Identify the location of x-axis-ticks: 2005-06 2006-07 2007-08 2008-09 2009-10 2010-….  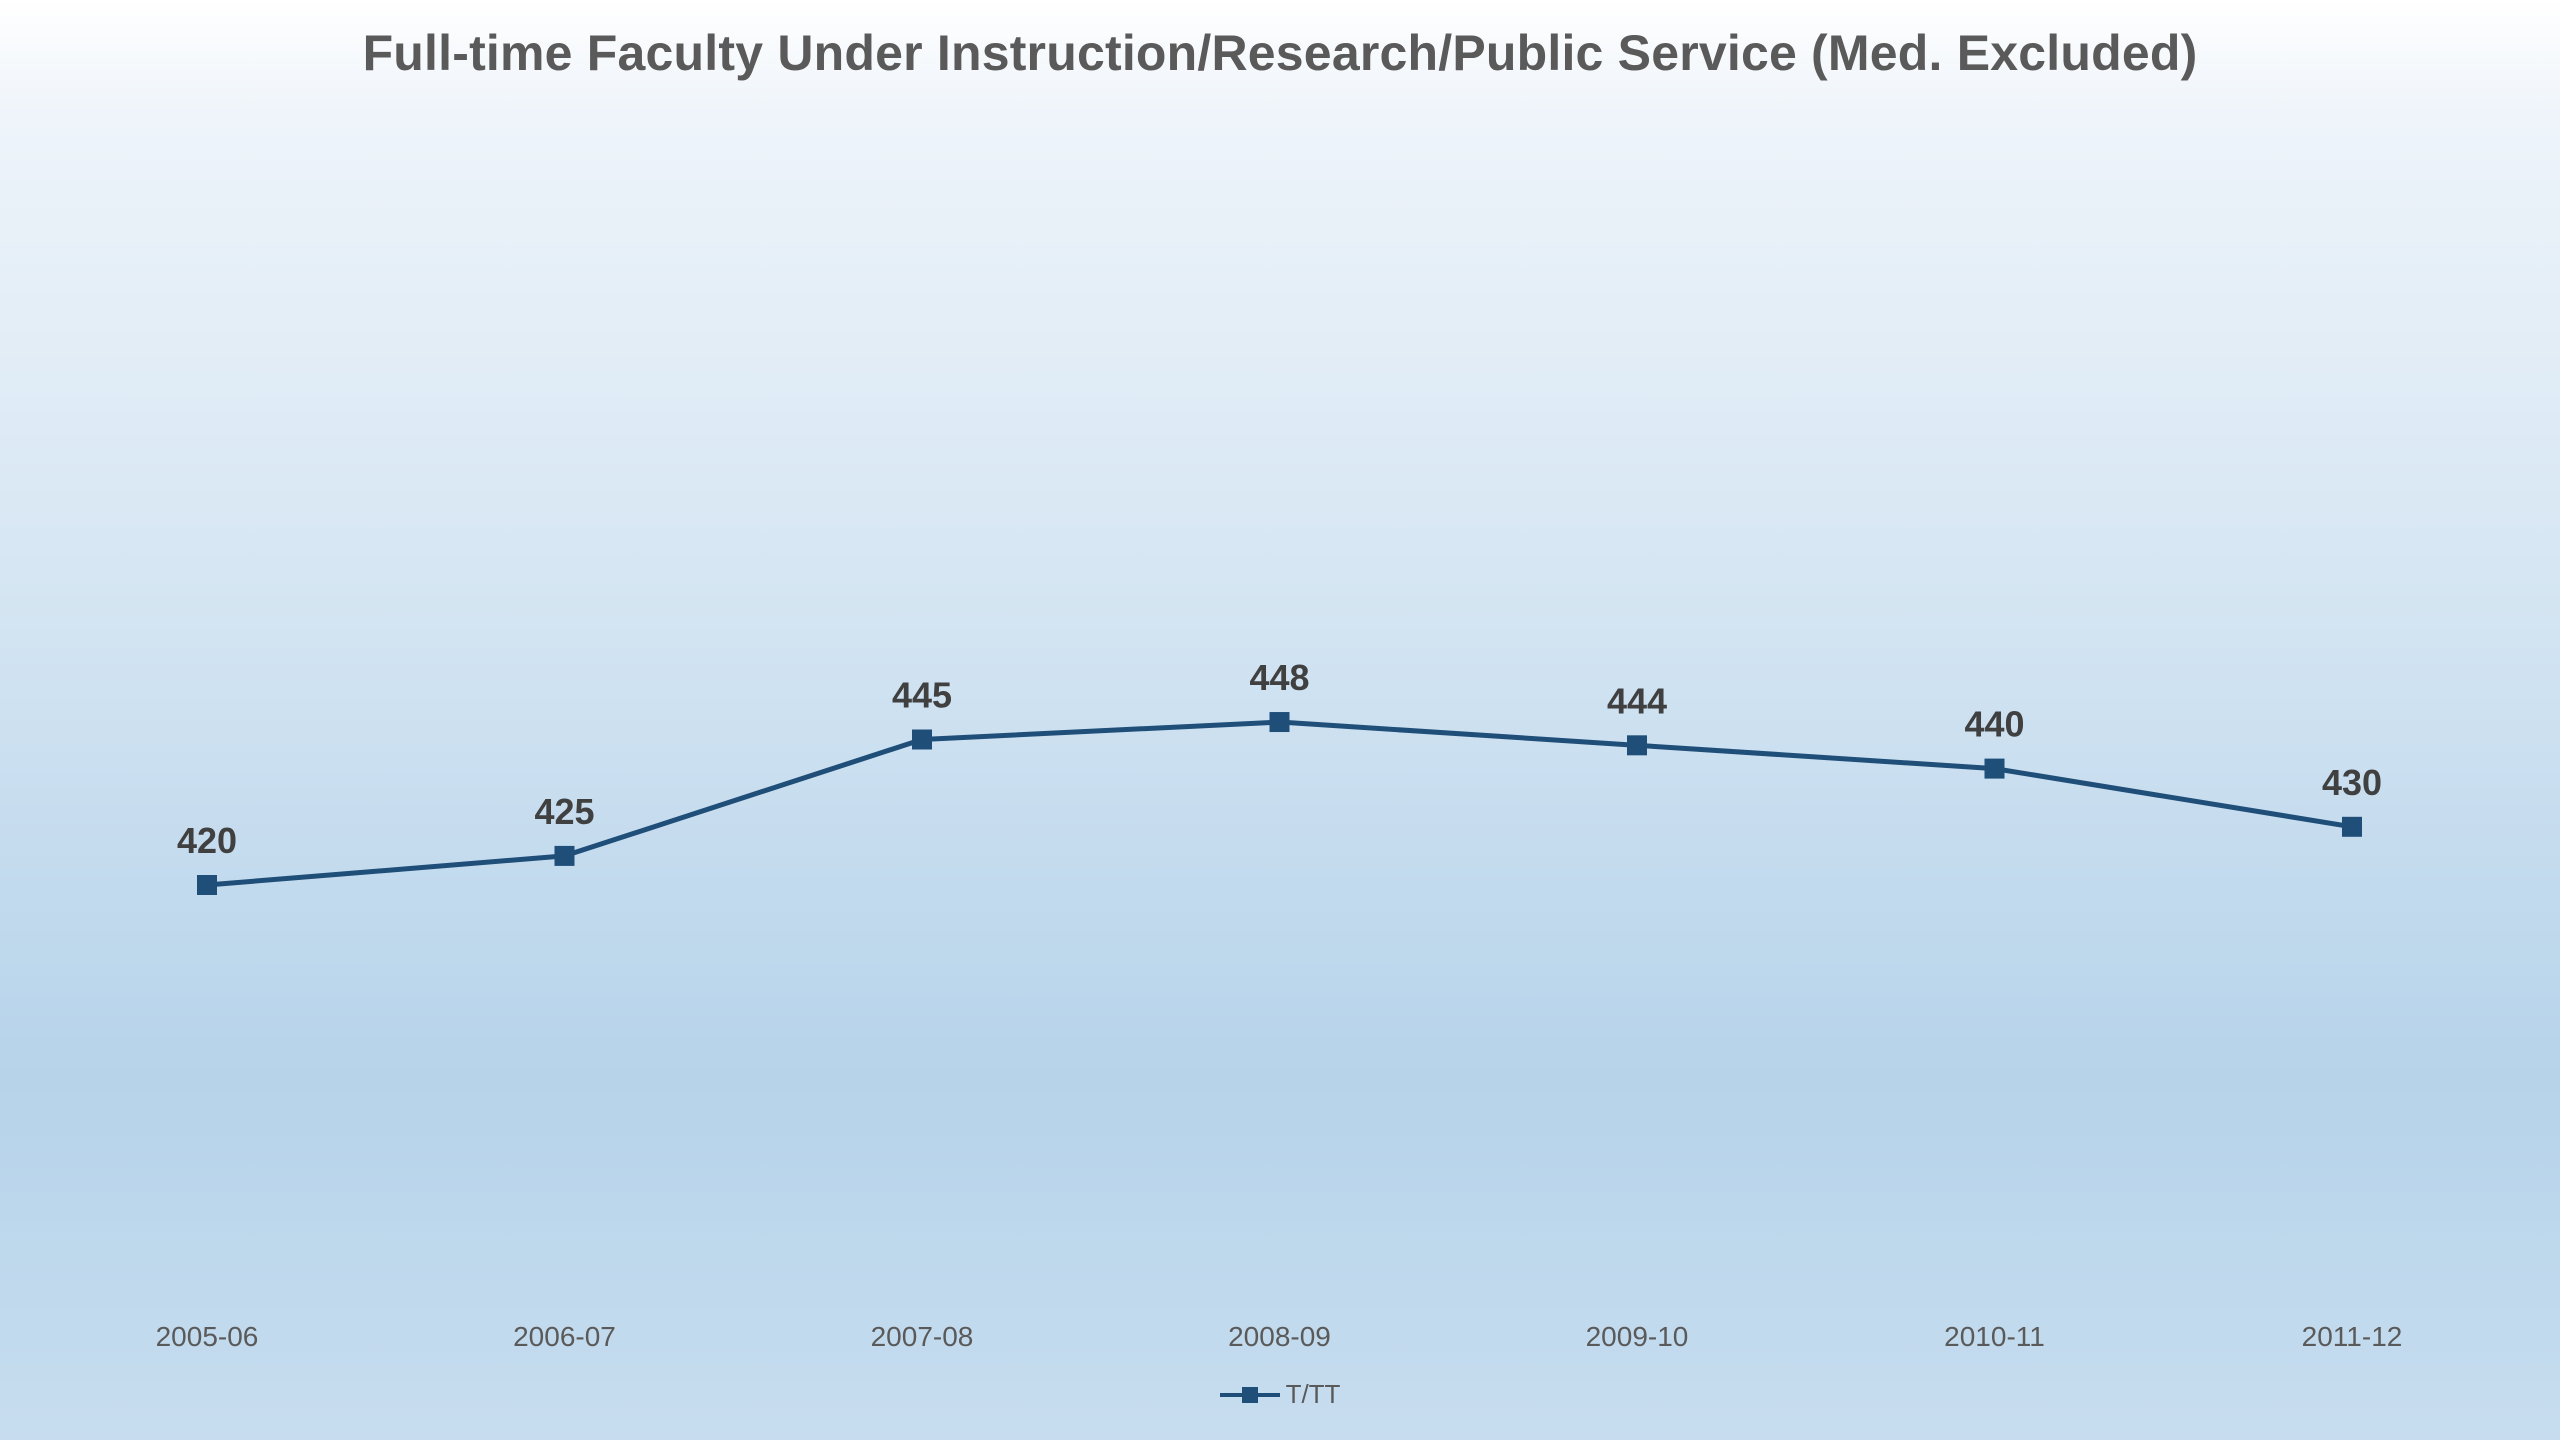
(1279, 1336).